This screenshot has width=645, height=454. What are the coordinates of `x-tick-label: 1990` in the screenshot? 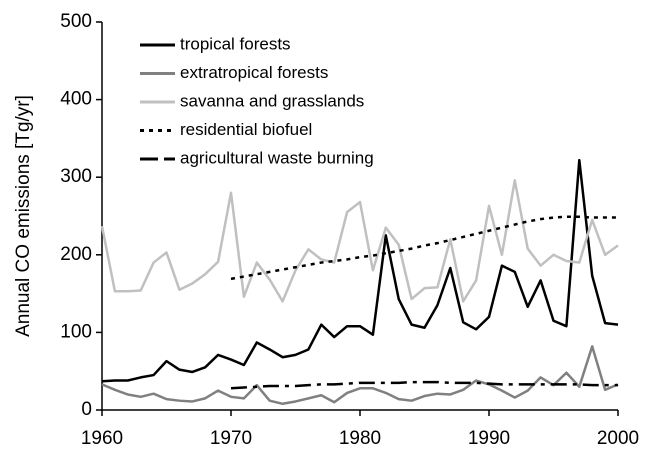 It's located at (489, 438).